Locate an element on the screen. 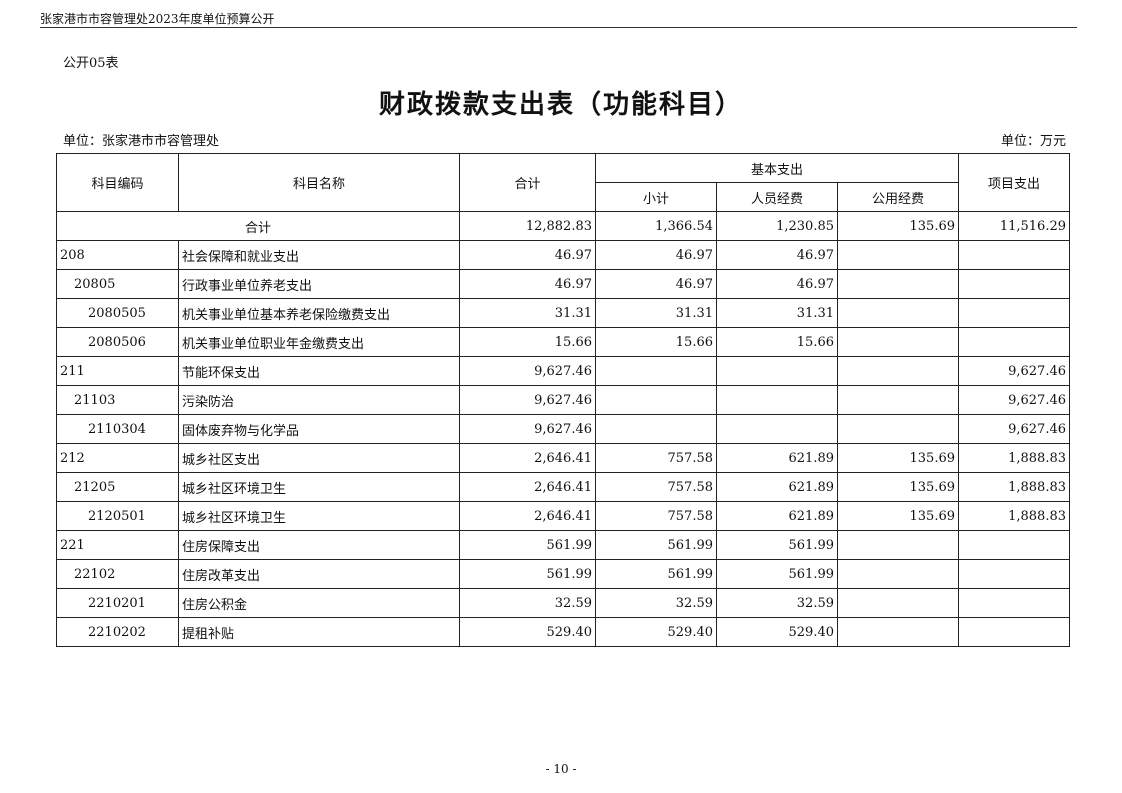 This screenshot has height=793, width=1122. table-row: 20805 行政事业单位养老支出 46.97 46.97 46.97 is located at coordinates (563, 284).